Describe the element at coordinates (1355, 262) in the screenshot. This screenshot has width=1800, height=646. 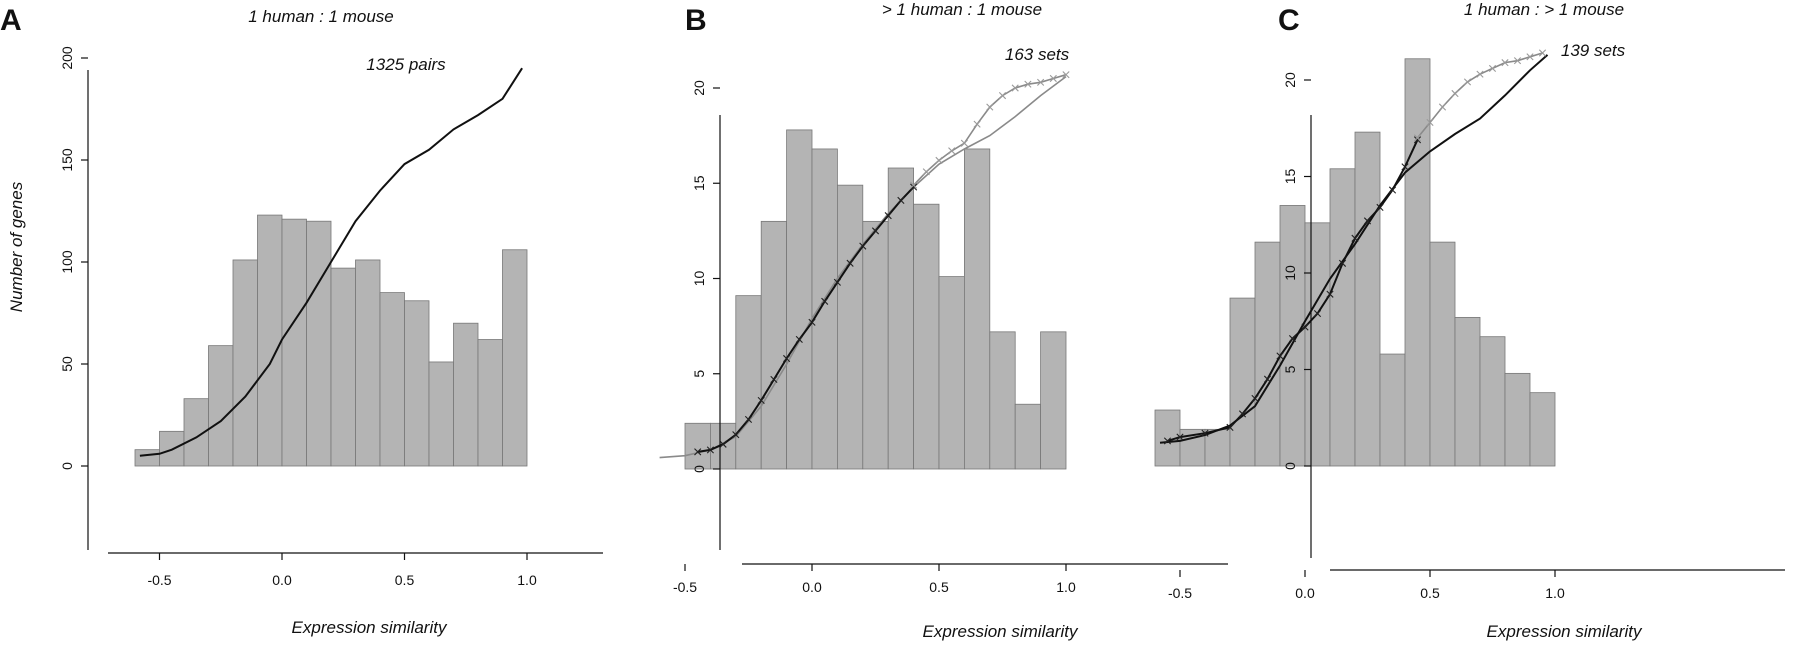
I see `panel-c-bars` at that location.